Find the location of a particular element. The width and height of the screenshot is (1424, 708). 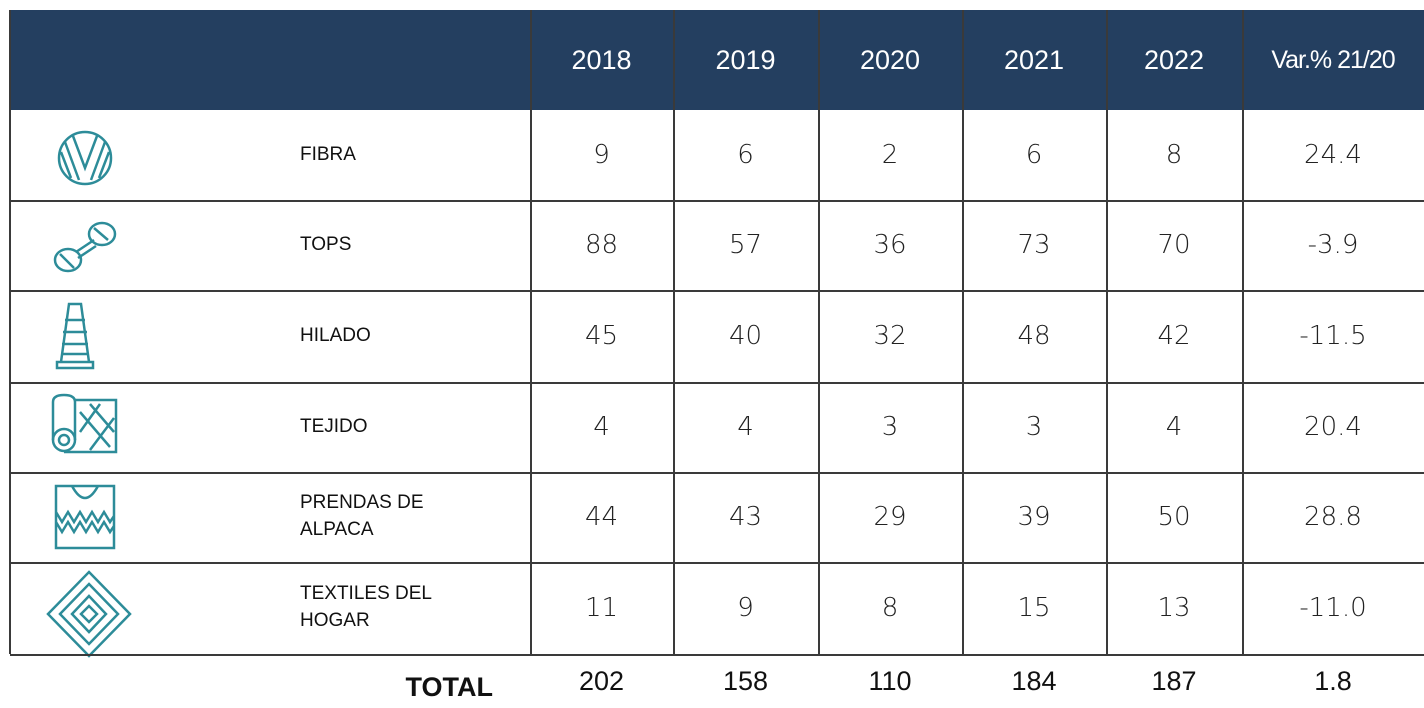

cell: 48 is located at coordinates (1034, 336).